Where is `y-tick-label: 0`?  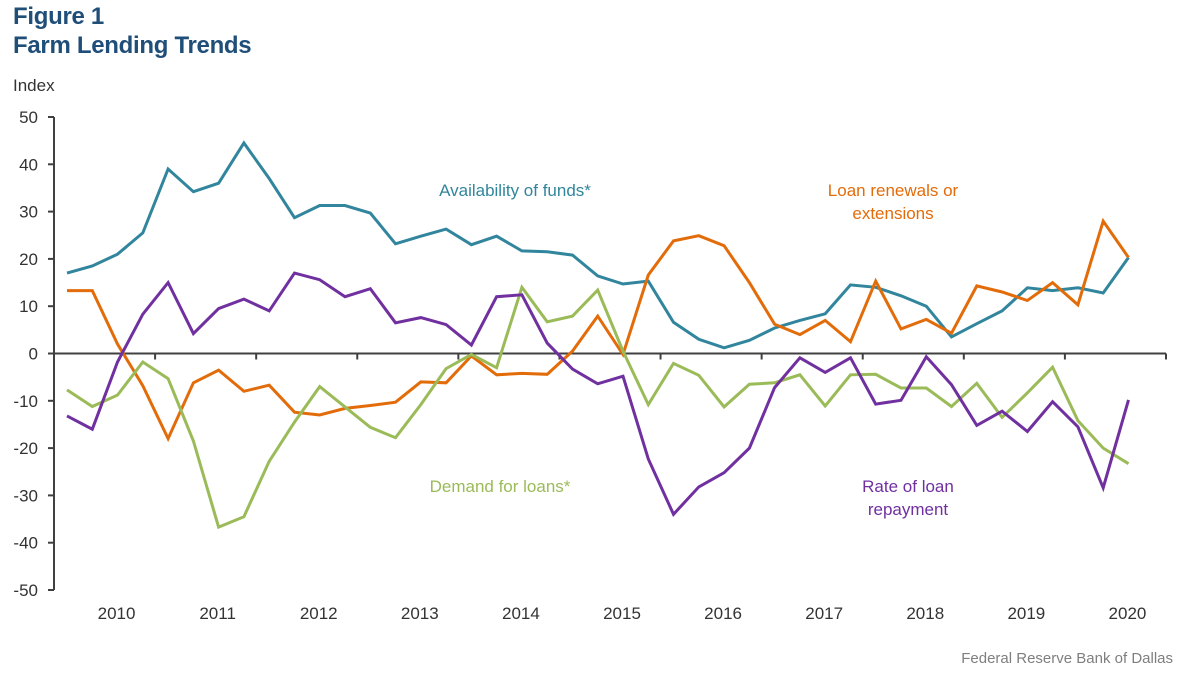
y-tick-label: 0 is located at coordinates (33, 354).